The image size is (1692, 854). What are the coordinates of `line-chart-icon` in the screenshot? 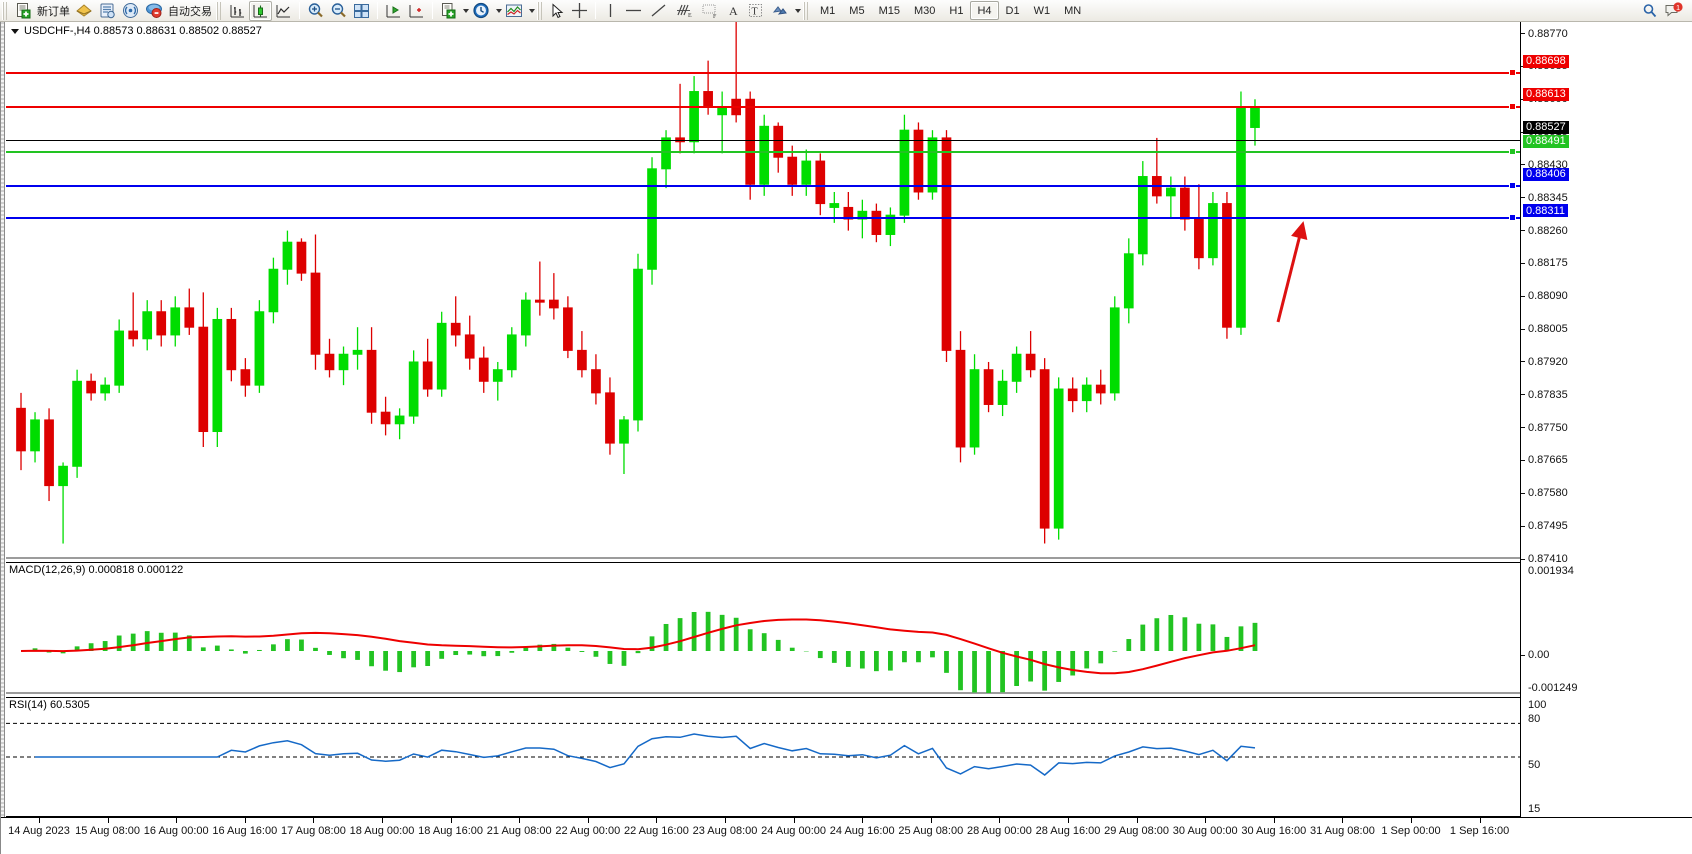 It's located at (283, 11).